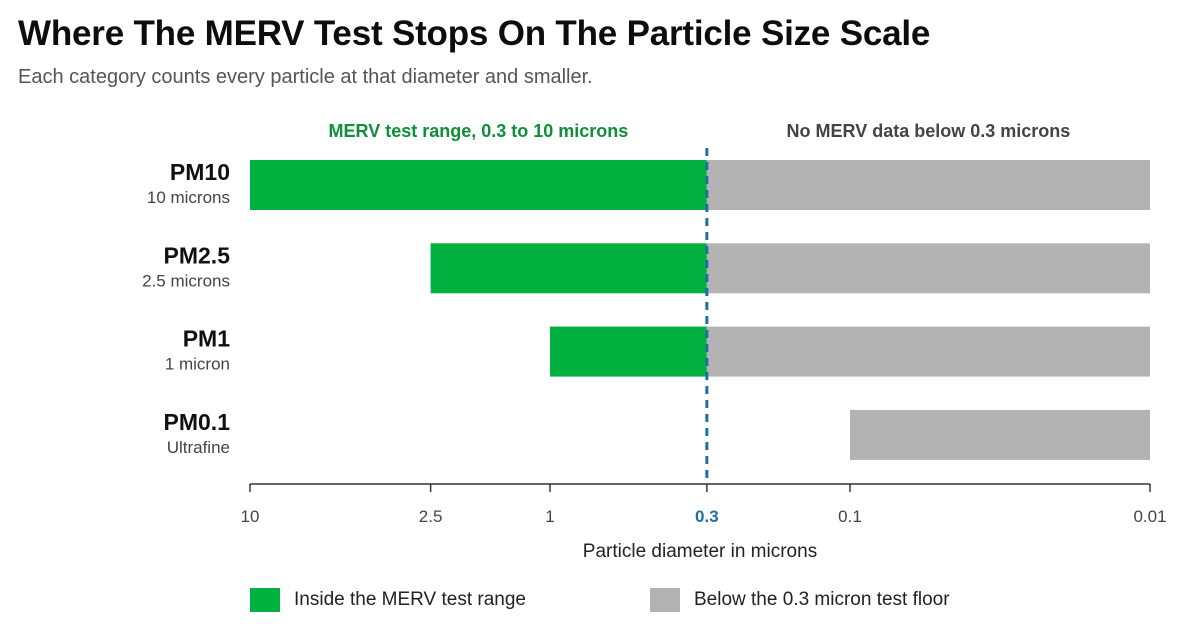  What do you see at coordinates (265, 600) in the screenshot?
I see `legend-swatch-inside` at bounding box center [265, 600].